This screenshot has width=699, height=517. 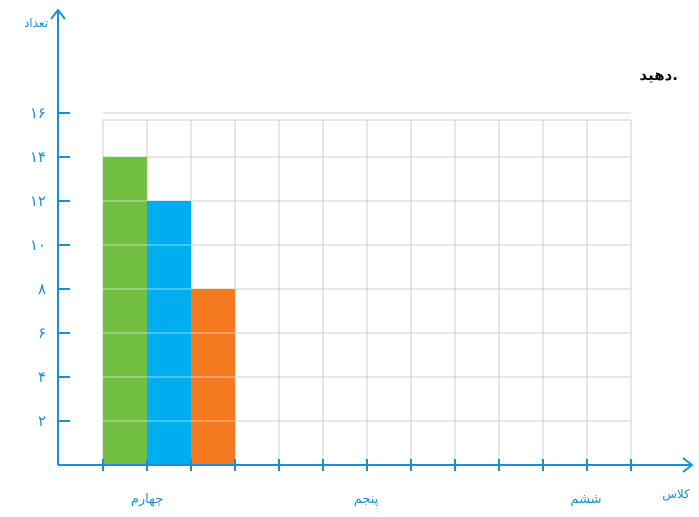 What do you see at coordinates (688, 465) in the screenshot?
I see `x-axis-arrow` at bounding box center [688, 465].